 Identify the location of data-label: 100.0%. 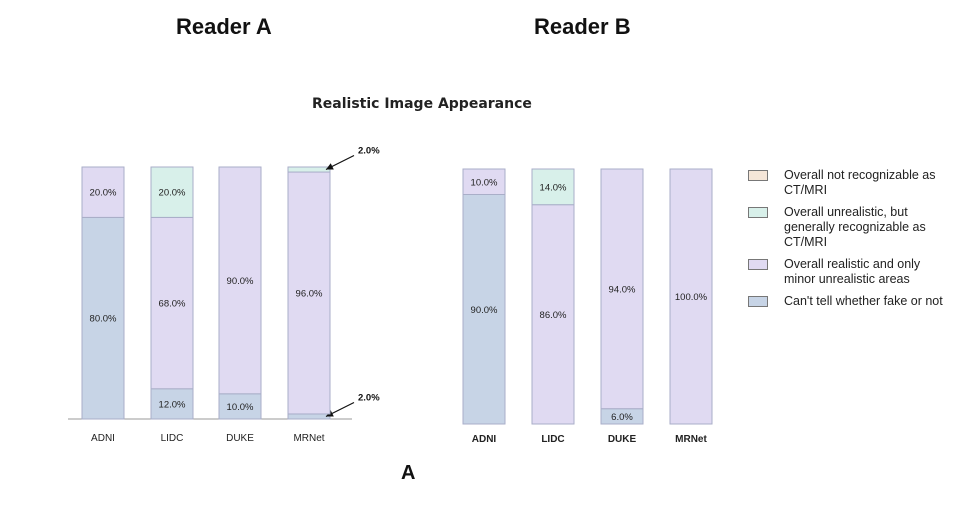
(691, 297).